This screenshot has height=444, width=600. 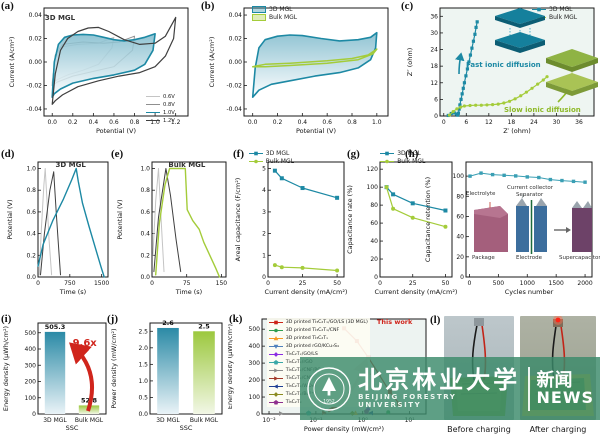 What do you see at coordinates (31, 234) in the screenshot?
I see `y-tick-label: 0.4` at bounding box center [31, 234].